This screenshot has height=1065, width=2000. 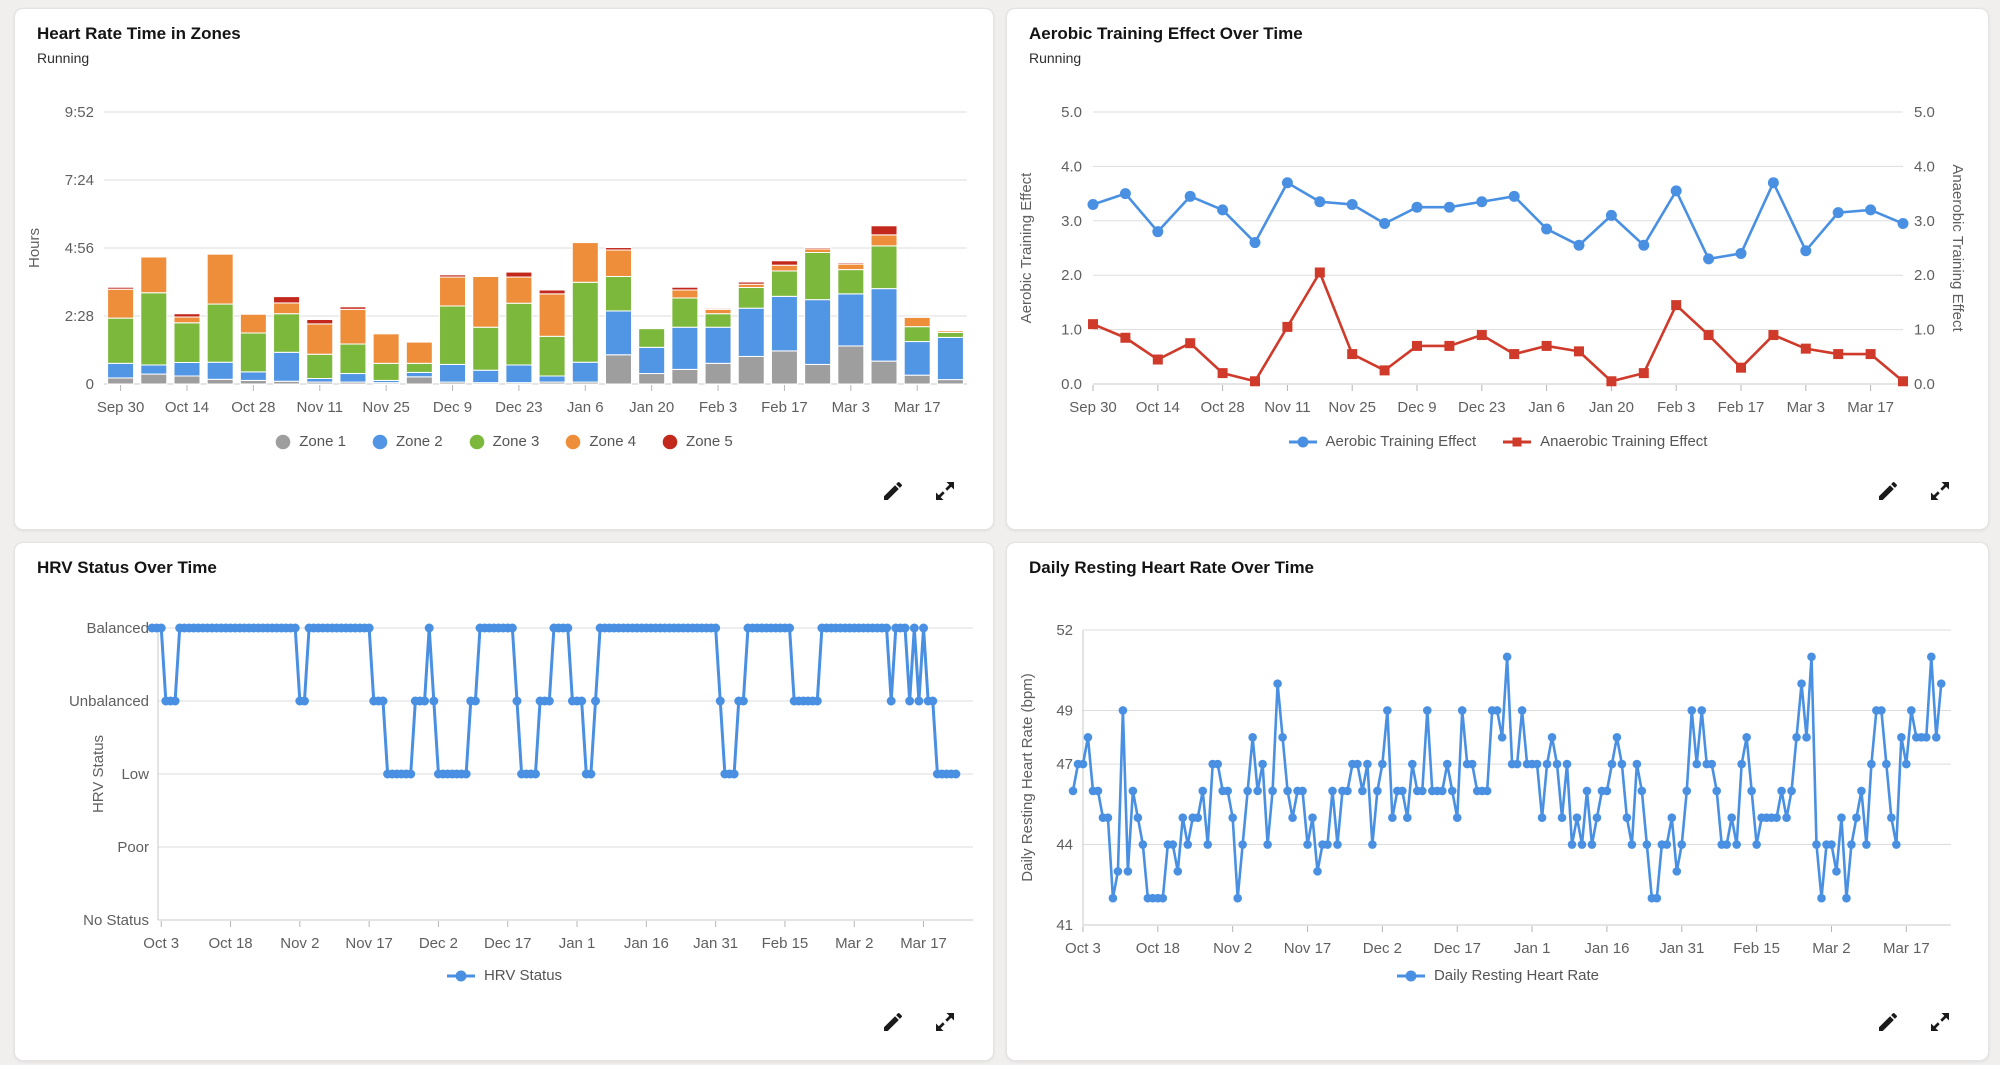 I want to click on legend-item-zone-2: Zone 2, so click(x=407, y=441).